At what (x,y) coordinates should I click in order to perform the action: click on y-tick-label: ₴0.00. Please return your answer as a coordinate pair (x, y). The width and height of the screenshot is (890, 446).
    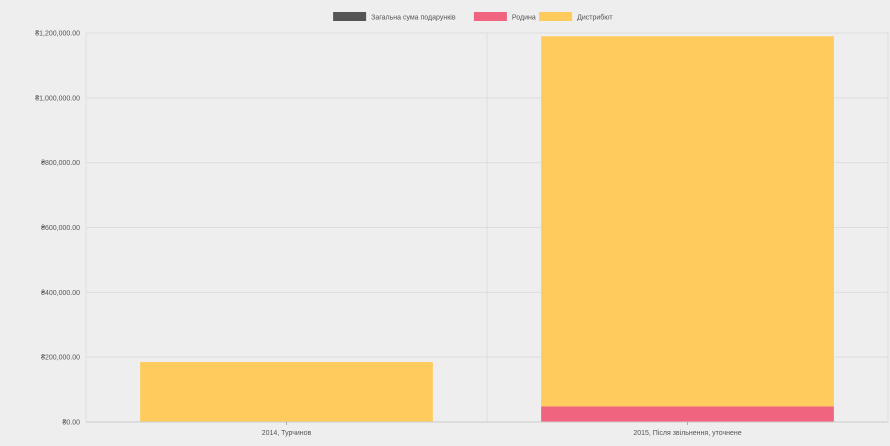
    Looking at the image, I should click on (71, 423).